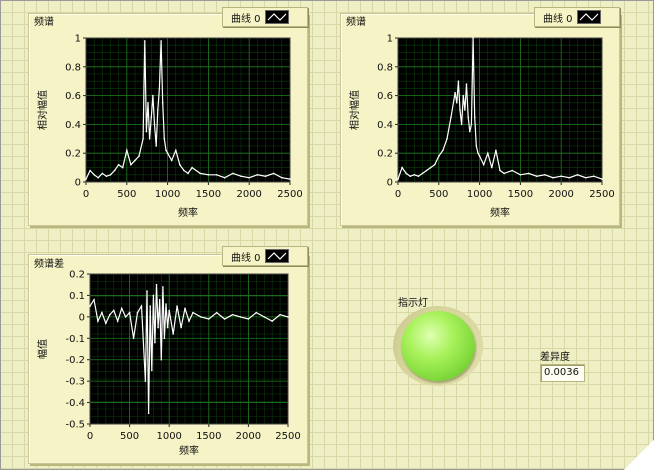 This screenshot has height=470, width=654. Describe the element at coordinates (246, 19) in the screenshot. I see `legend-label: 曲线 0` at that location.